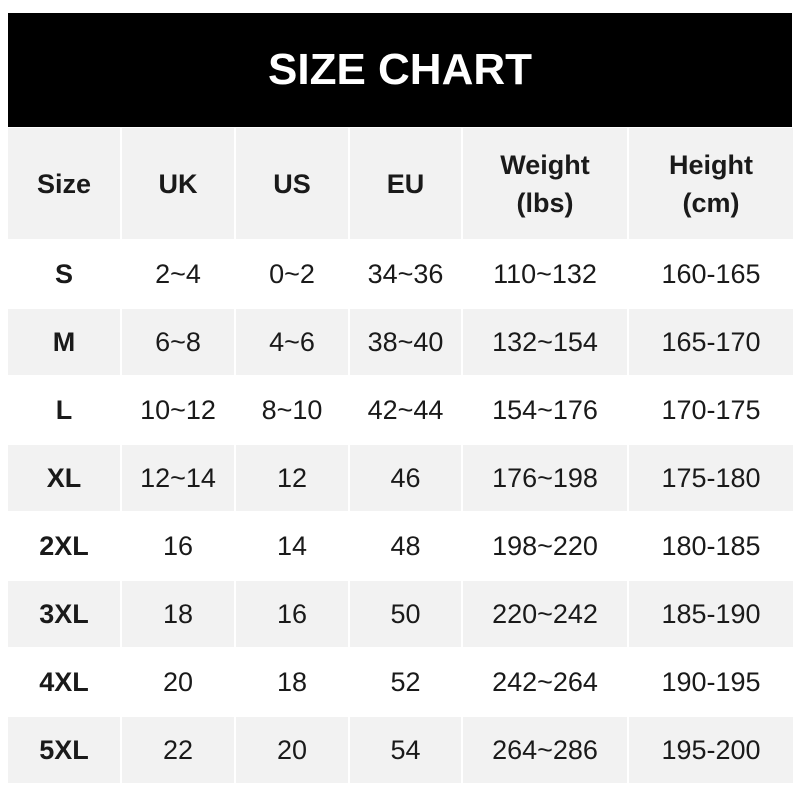 The height and width of the screenshot is (800, 800). Describe the element at coordinates (545, 682) in the screenshot. I see `table-cell: 242~264` at that location.